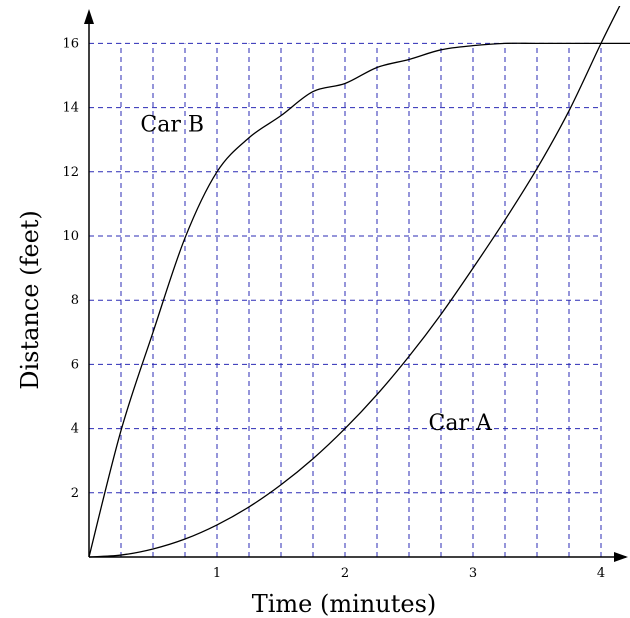 The width and height of the screenshot is (630, 618). I want to click on y-tick-label: 10, so click(70, 236).